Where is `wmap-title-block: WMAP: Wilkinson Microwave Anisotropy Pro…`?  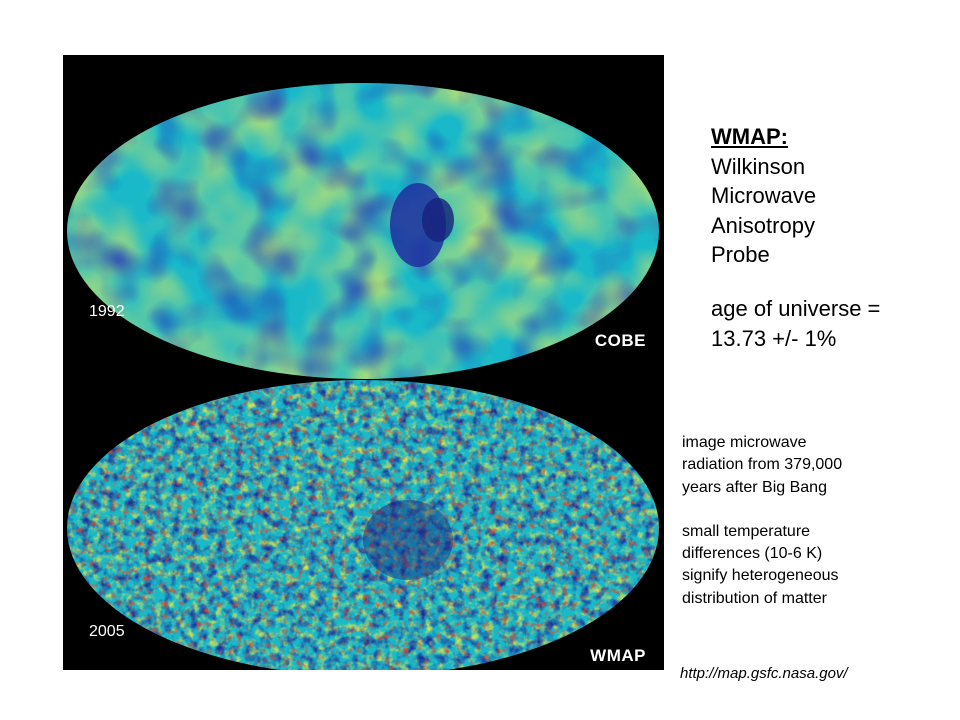
wmap-title-block: WMAP: Wilkinson Microwave Anisotropy Pro… is located at coordinates (831, 196).